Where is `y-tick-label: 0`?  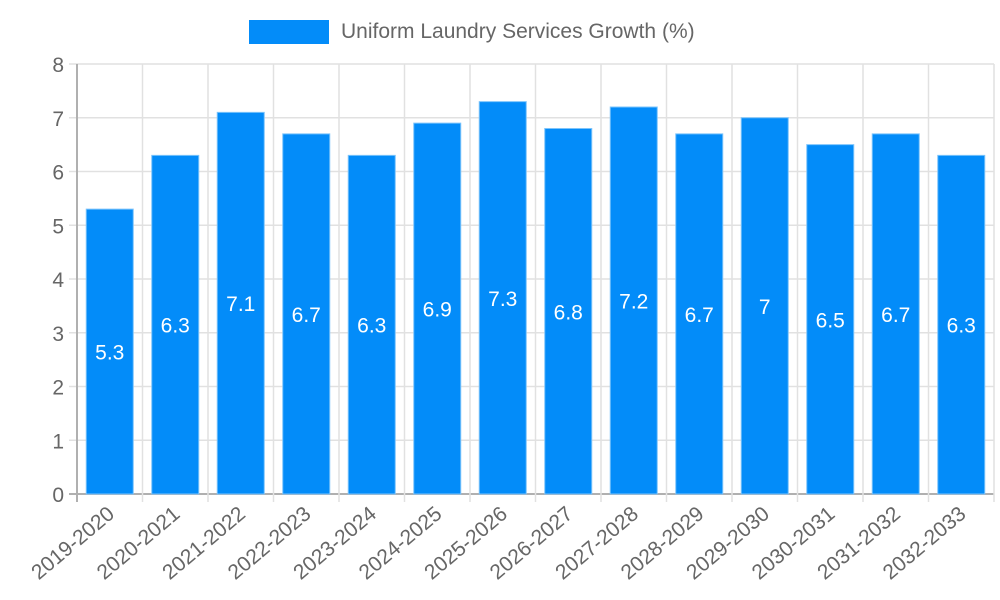 y-tick-label: 0 is located at coordinates (58, 495).